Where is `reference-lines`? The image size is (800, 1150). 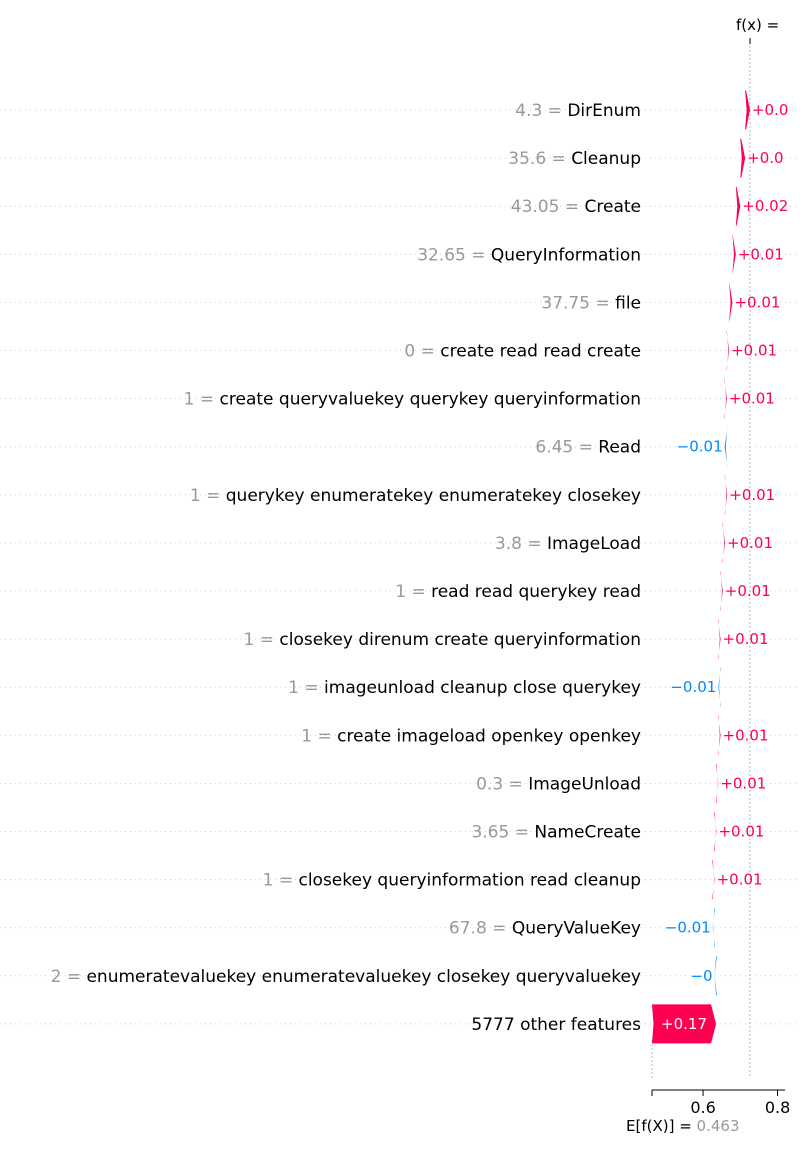 reference-lines is located at coordinates (701, 558).